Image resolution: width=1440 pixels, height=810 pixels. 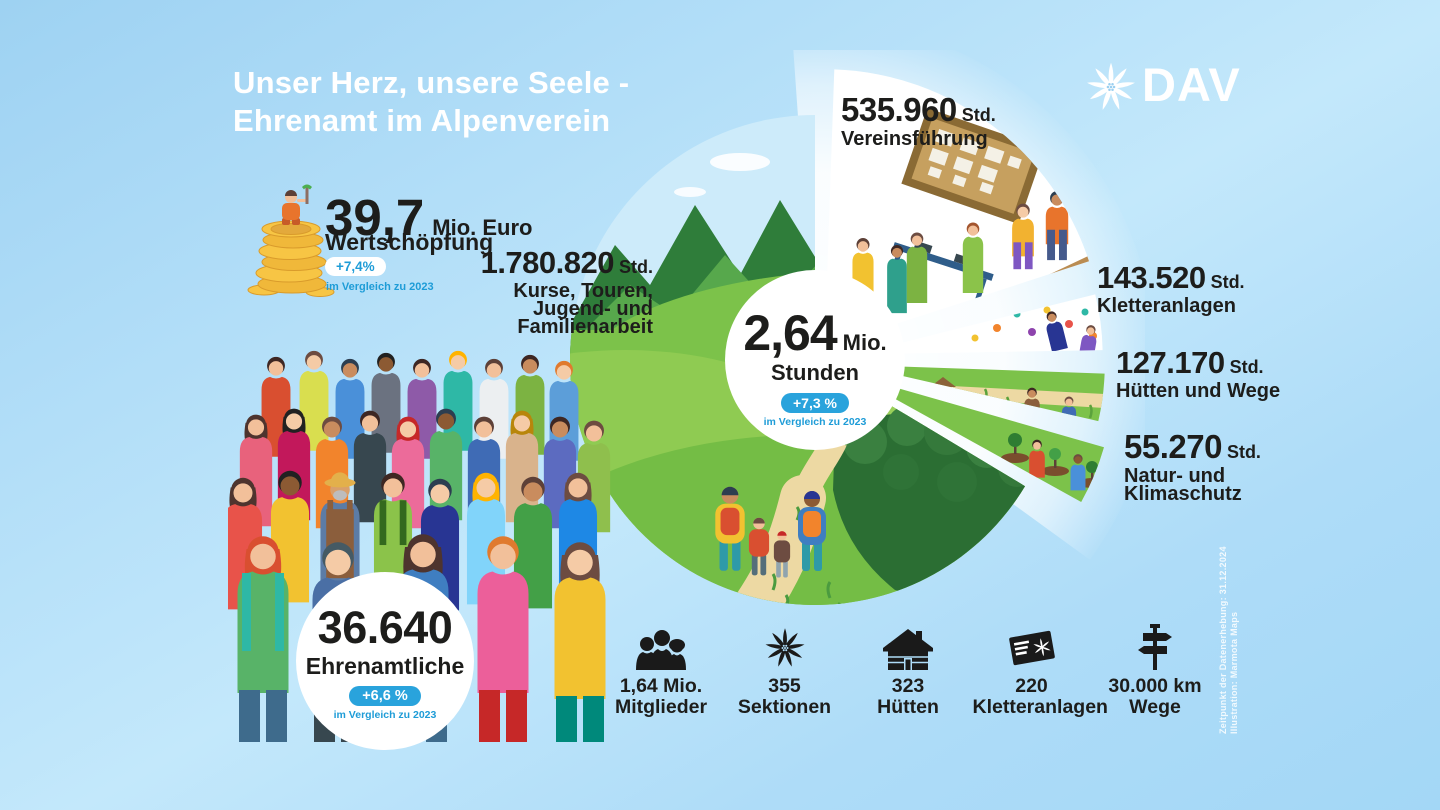 I want to click on stat-wege: 30.000 km Wege, so click(x=1155, y=669).